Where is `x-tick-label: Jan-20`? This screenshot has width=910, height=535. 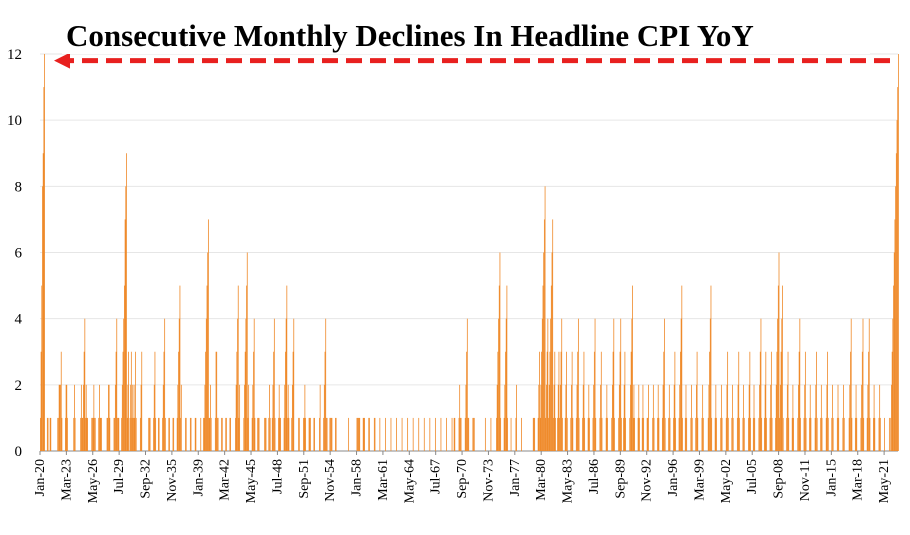
x-tick-label: Jan-20 is located at coordinates (40, 477).